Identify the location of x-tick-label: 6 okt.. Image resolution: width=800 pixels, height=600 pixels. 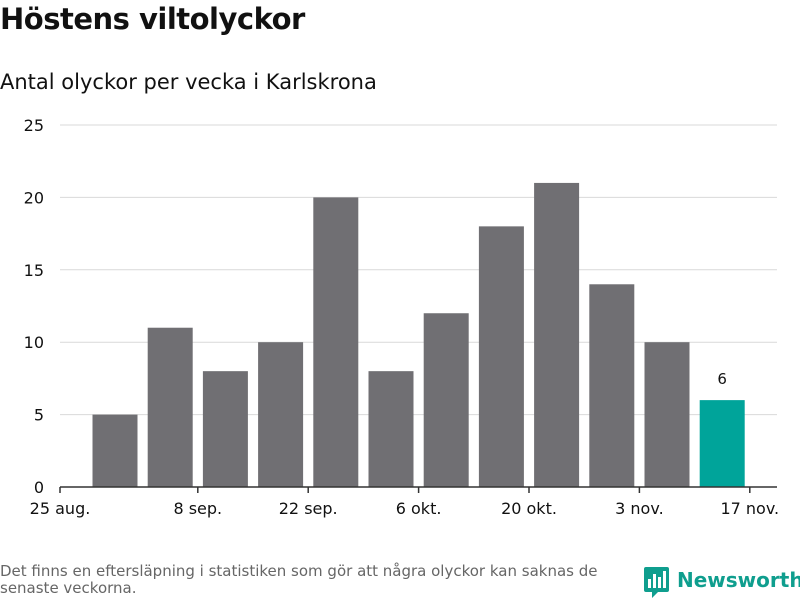
(419, 508).